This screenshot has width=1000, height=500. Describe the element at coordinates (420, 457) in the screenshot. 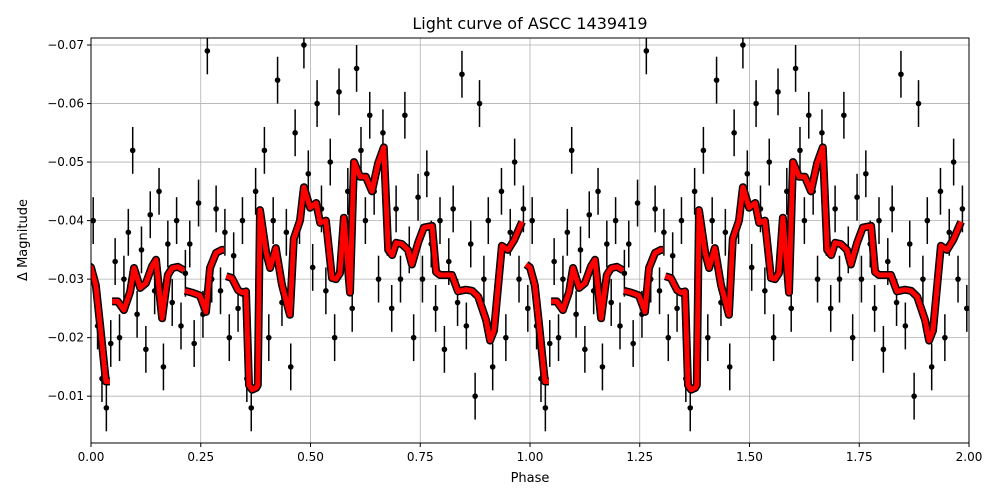

I see `x-tick-label: 0.75` at that location.